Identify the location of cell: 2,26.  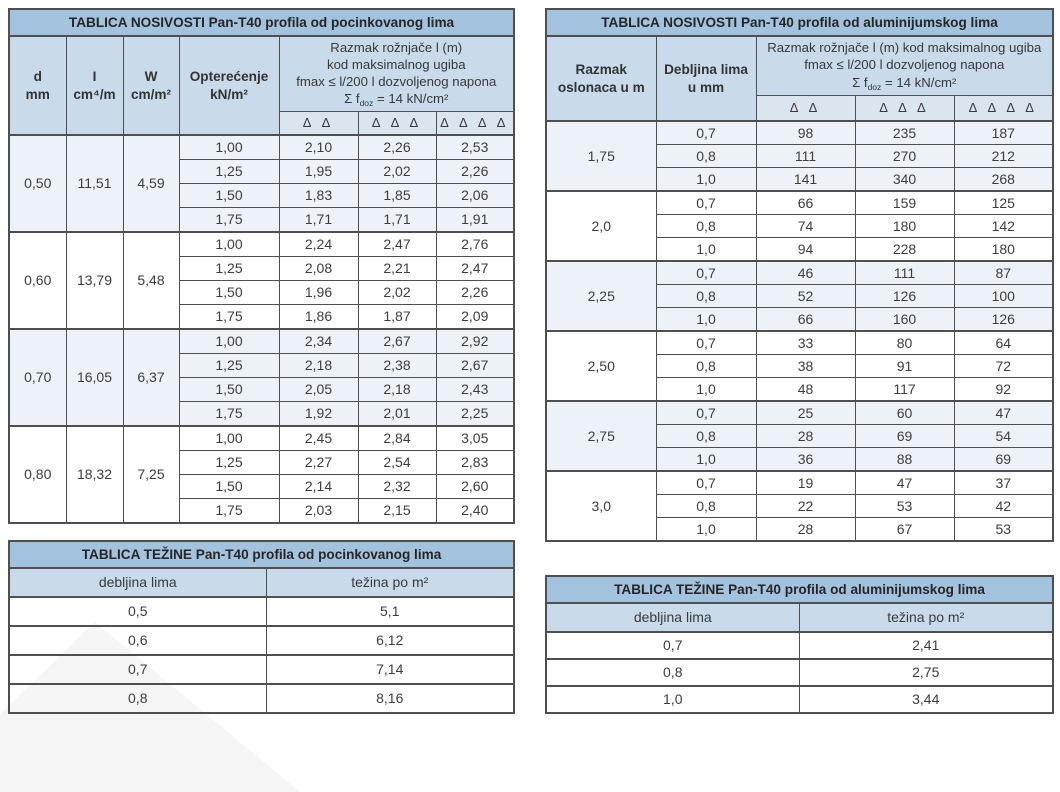
(475, 171).